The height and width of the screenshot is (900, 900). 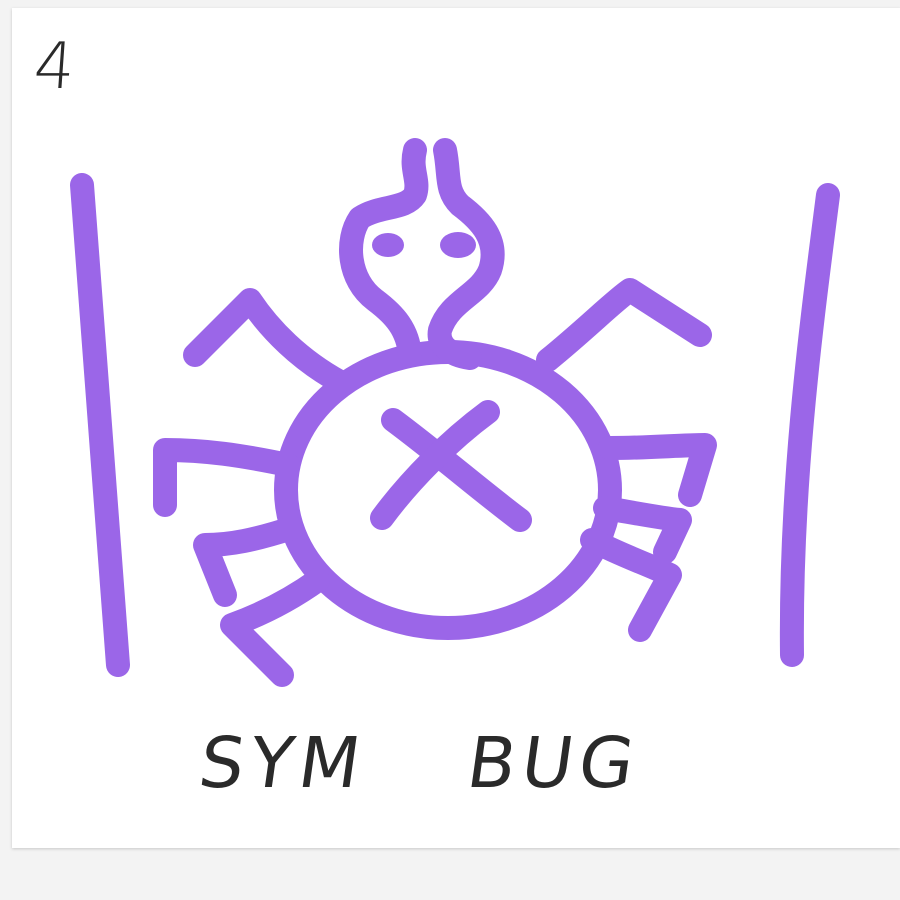 I want to click on right-bar, so click(x=809, y=425).